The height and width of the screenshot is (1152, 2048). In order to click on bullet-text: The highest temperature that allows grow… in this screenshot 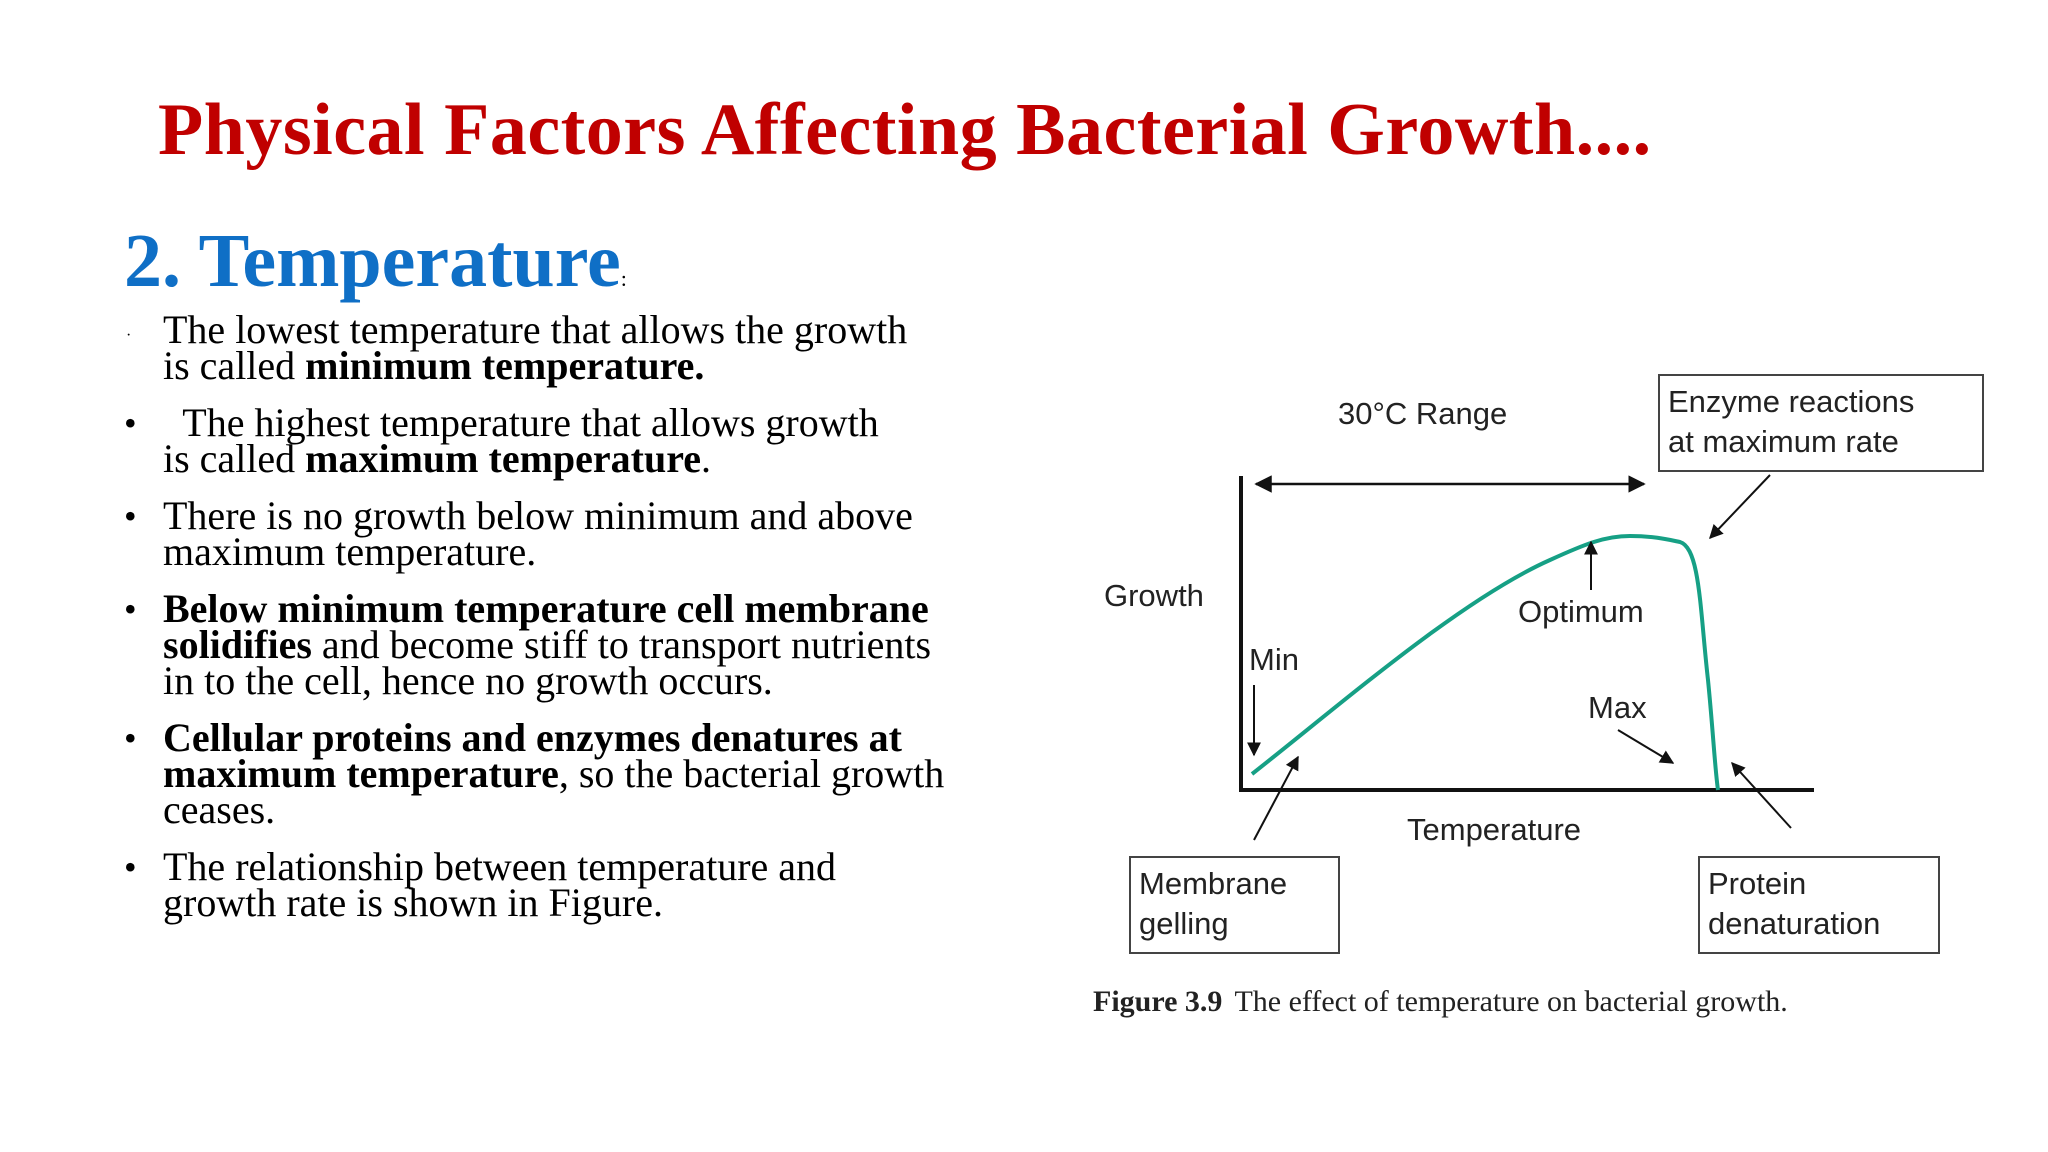, I will do `click(521, 422)`.